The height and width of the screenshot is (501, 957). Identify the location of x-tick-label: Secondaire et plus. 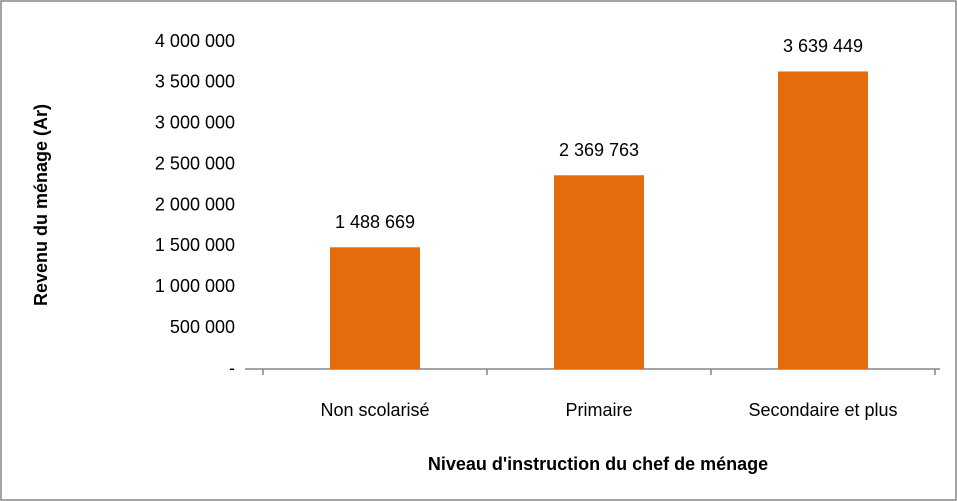
(822, 410).